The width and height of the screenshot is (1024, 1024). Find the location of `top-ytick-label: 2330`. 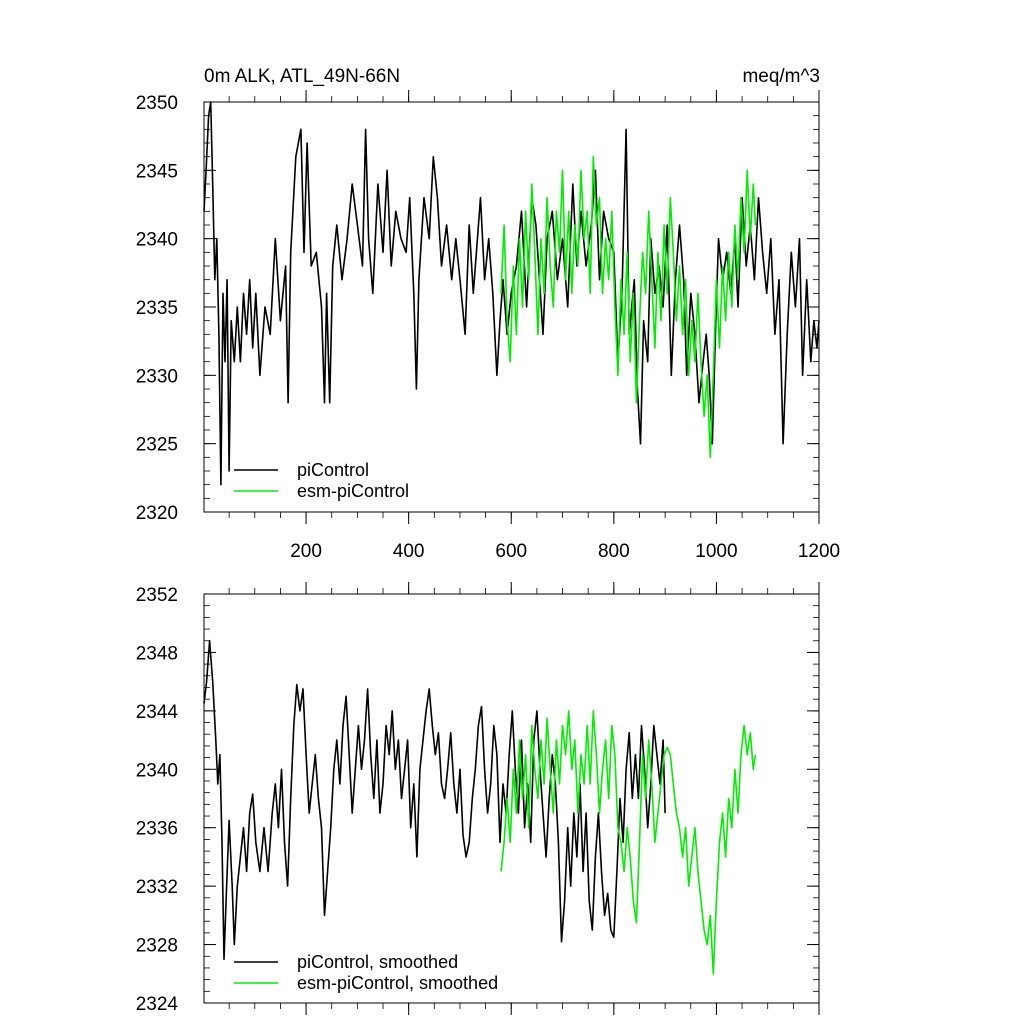

top-ytick-label: 2330 is located at coordinates (157, 376).